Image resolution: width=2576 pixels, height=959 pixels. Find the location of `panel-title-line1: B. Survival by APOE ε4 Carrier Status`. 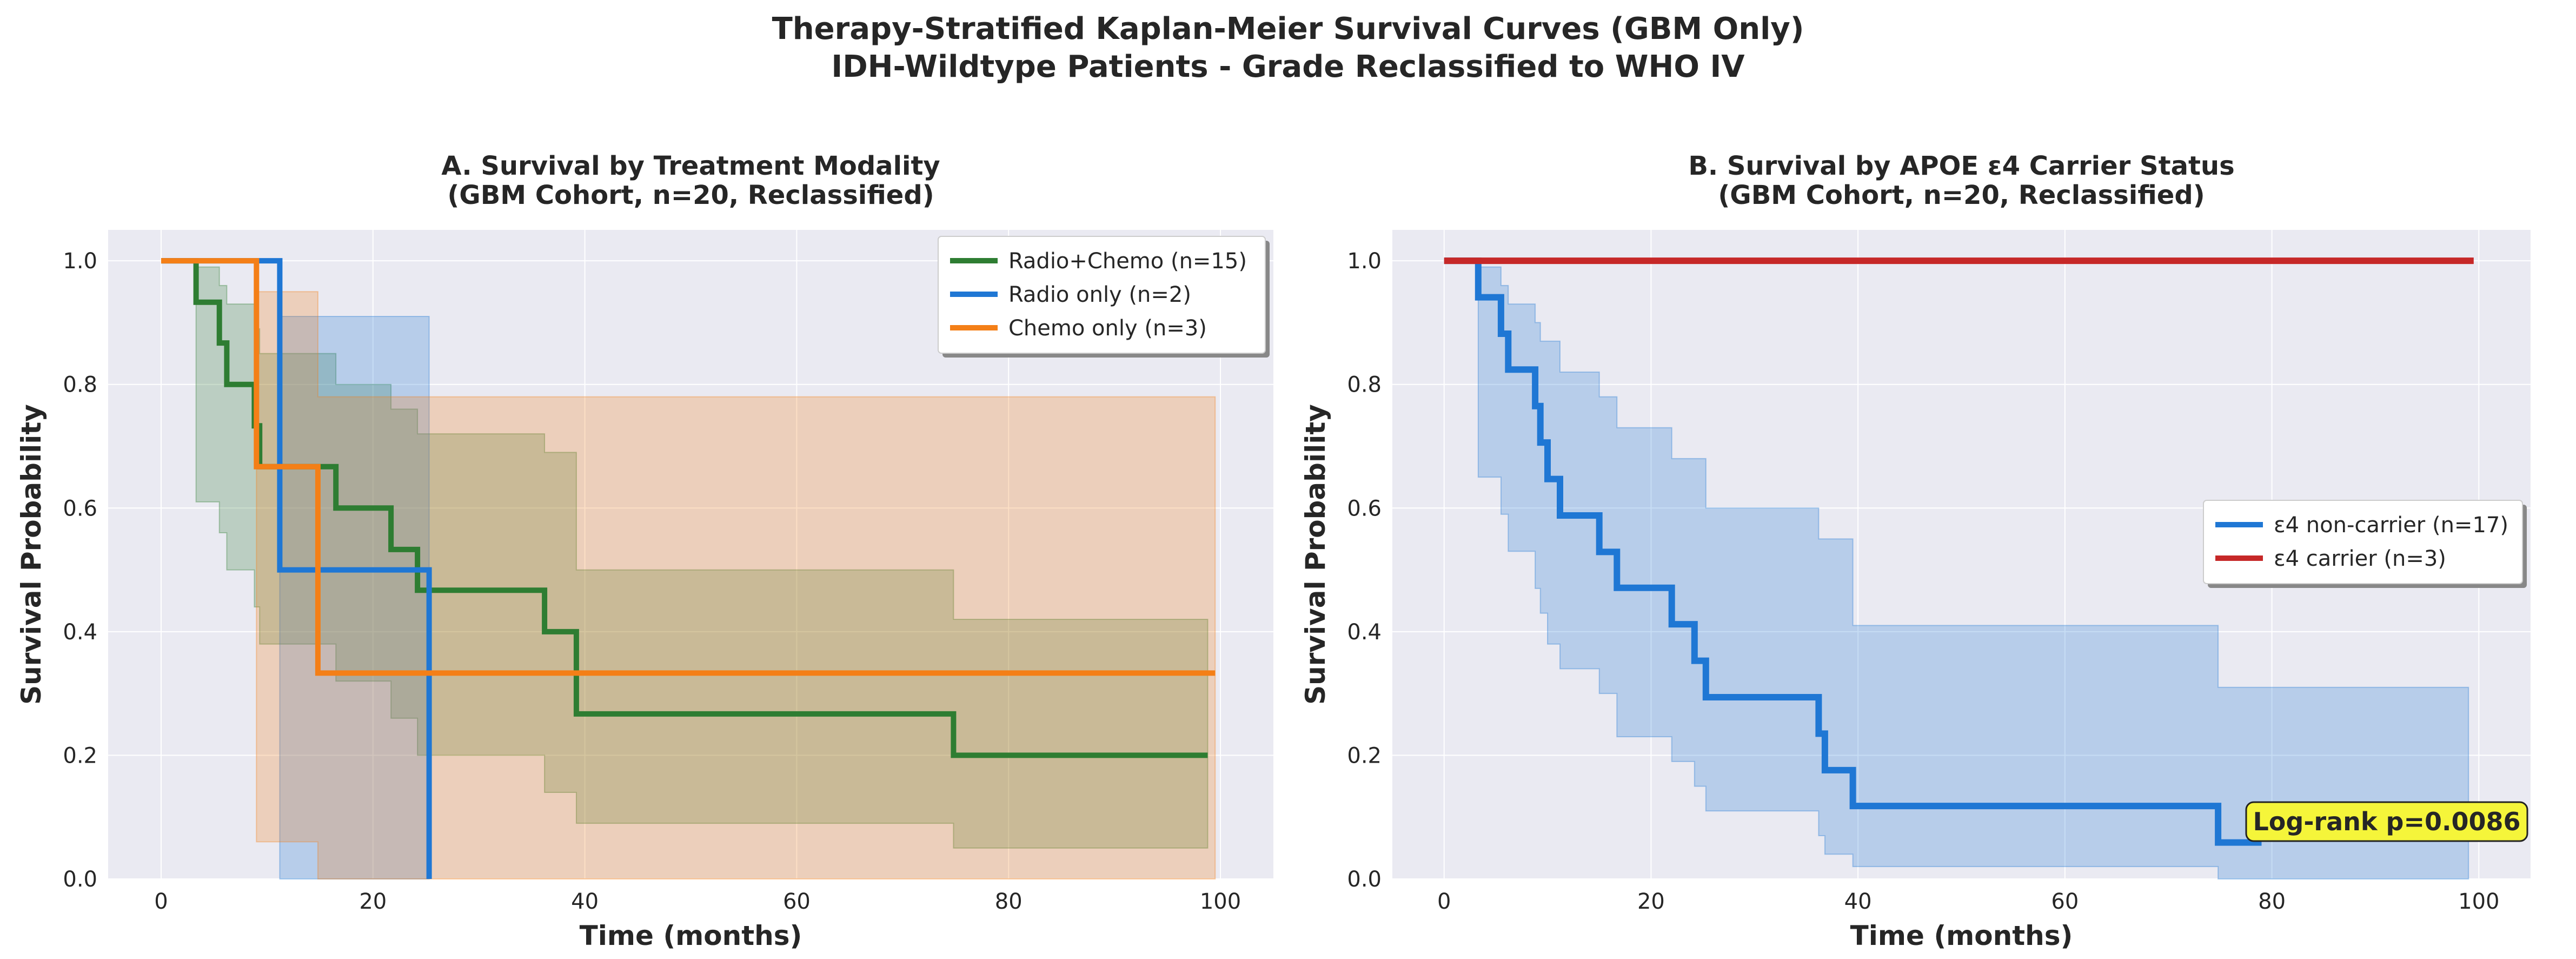

panel-title-line1: B. Survival by APOE ε4 Carrier Status is located at coordinates (1961, 166).